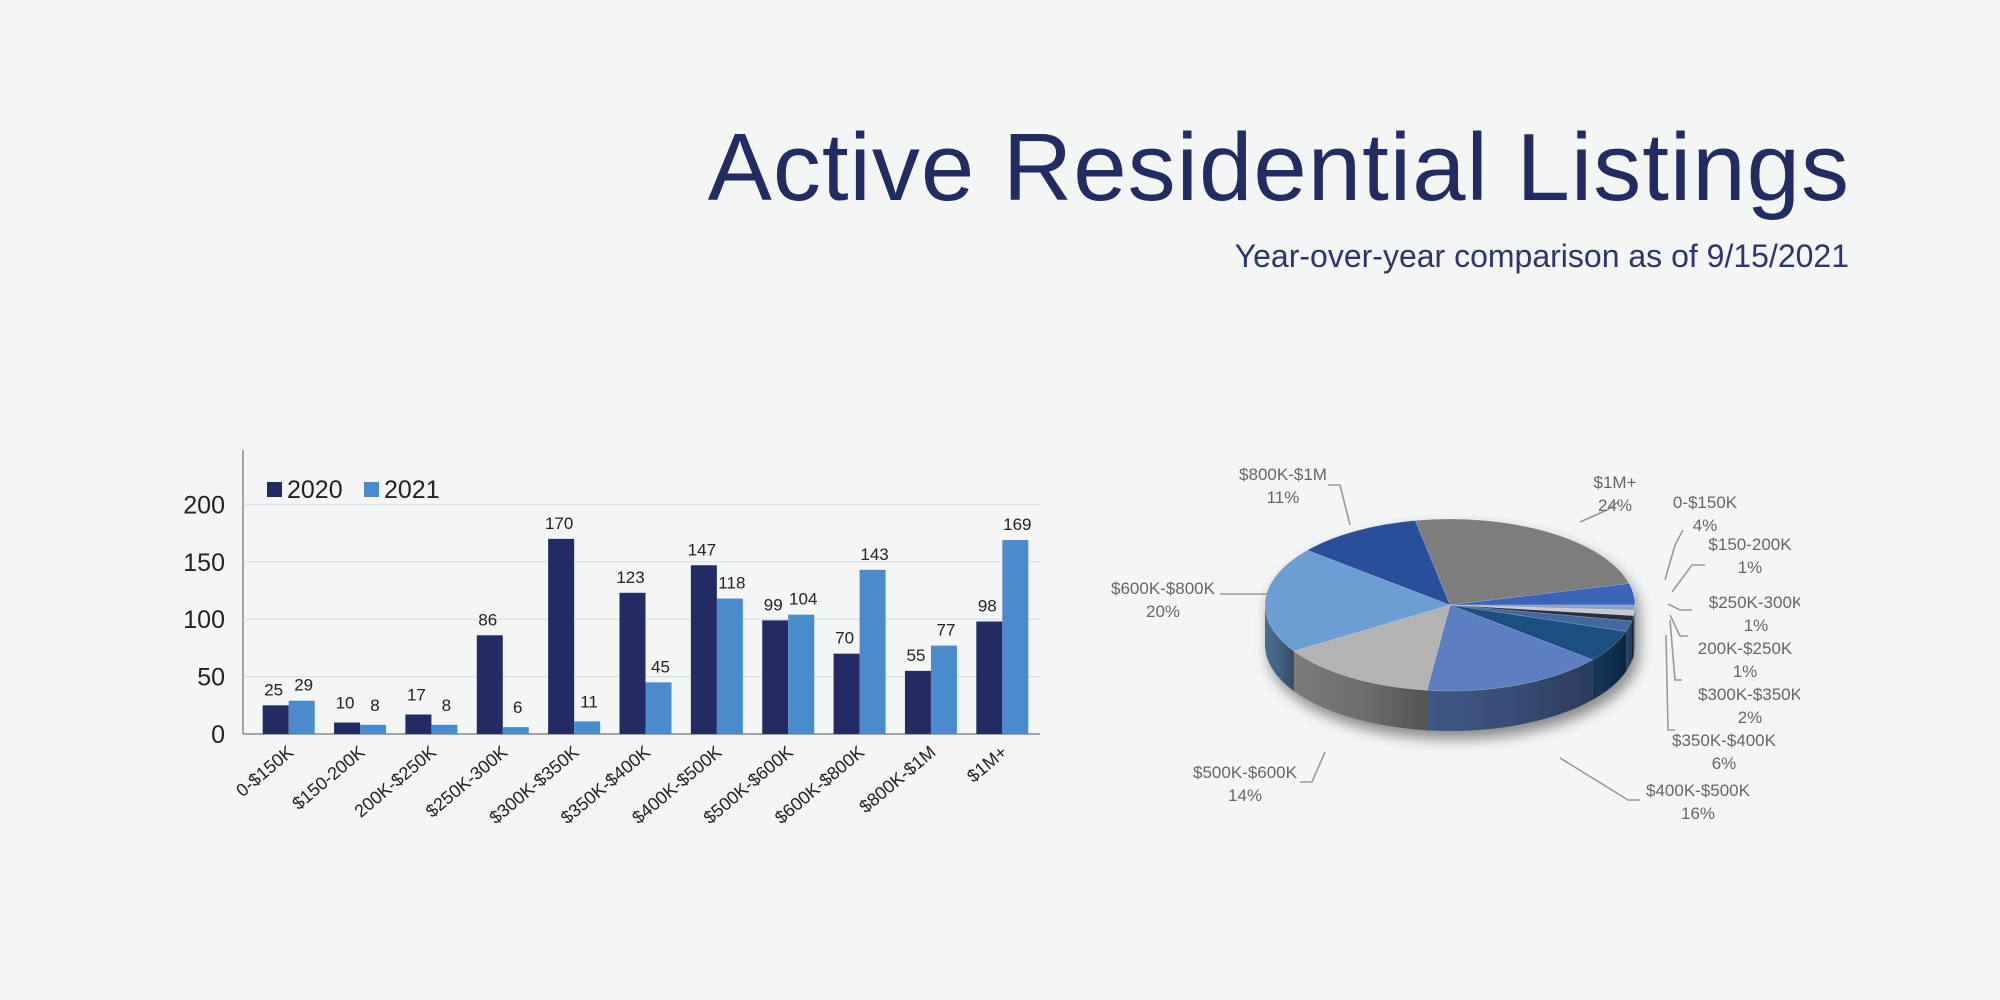  I want to click on pie-slice-percent: 24%, so click(1615, 505).